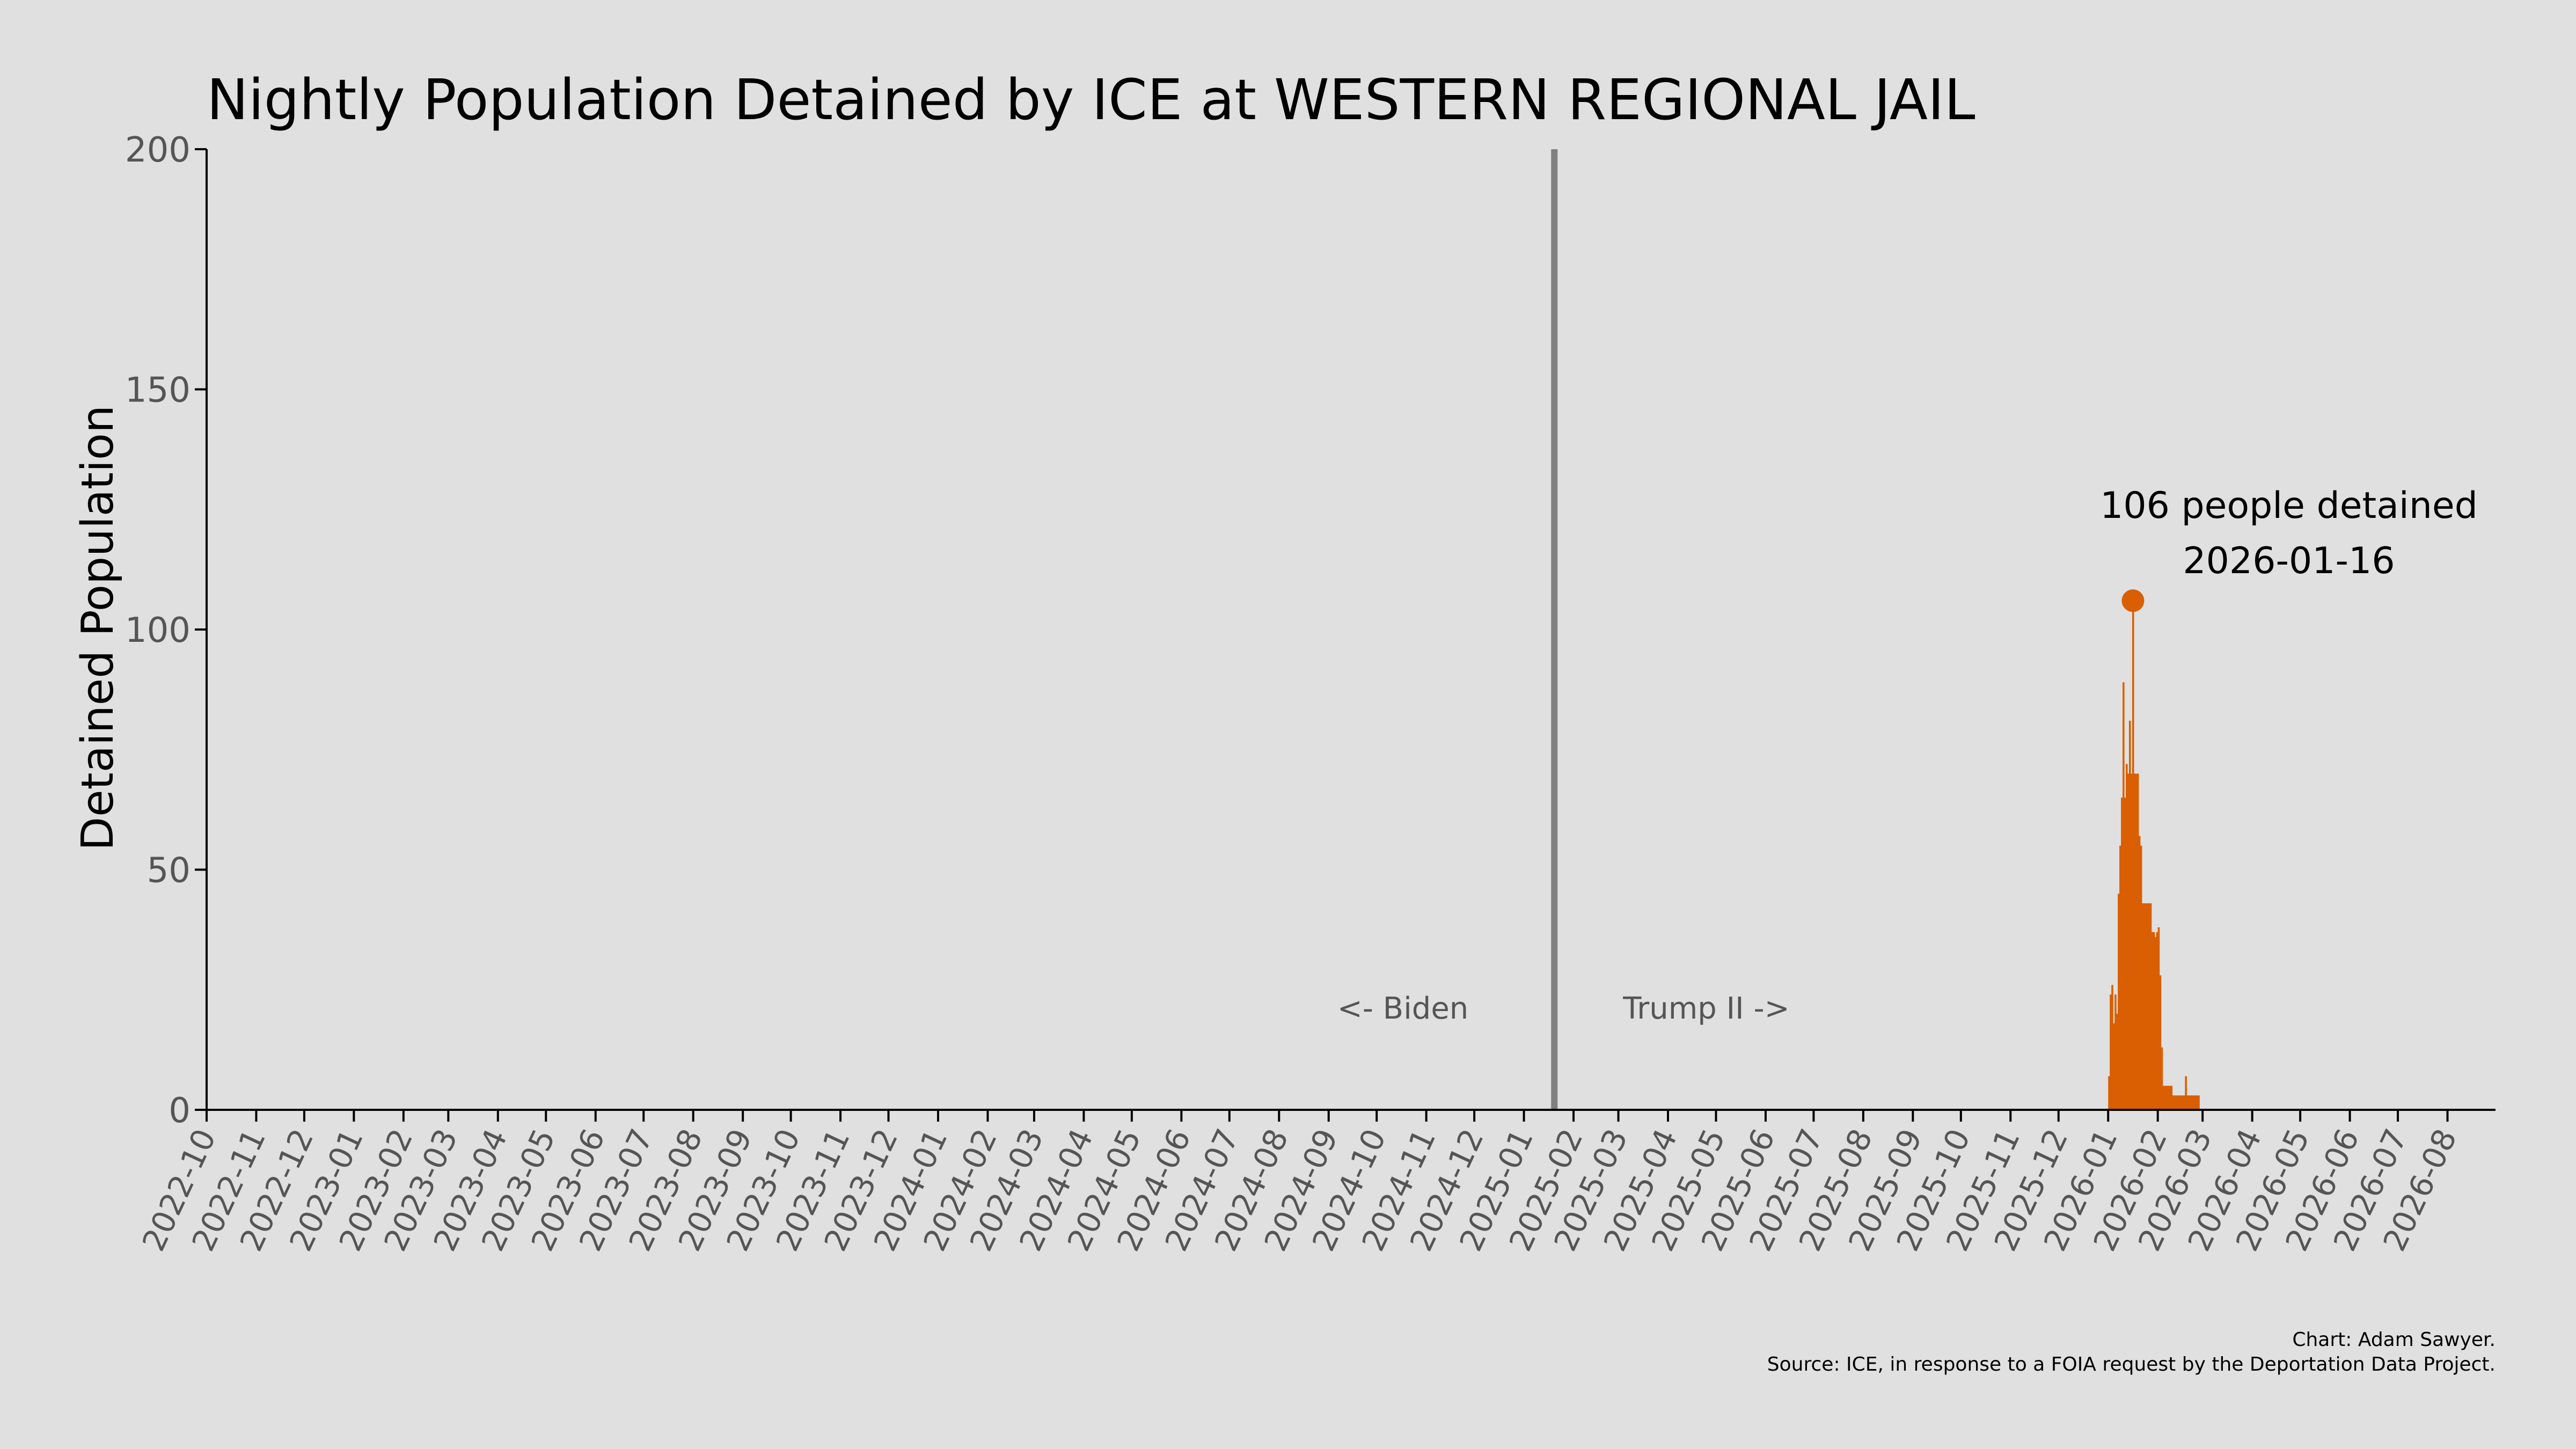 The image size is (2576, 1449). I want to click on y-tick-label: 200, so click(158, 150).